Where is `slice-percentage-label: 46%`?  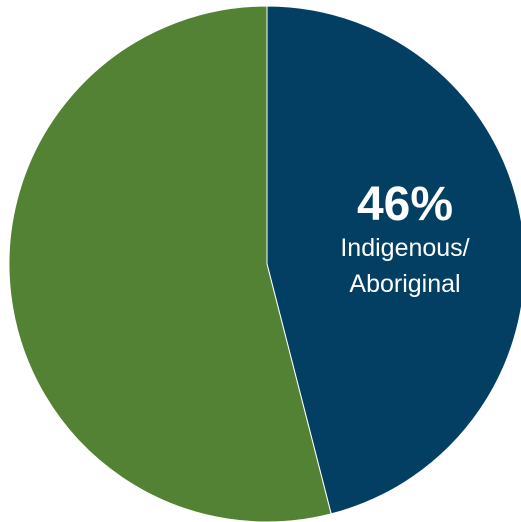
slice-percentage-label: 46% is located at coordinates (405, 204).